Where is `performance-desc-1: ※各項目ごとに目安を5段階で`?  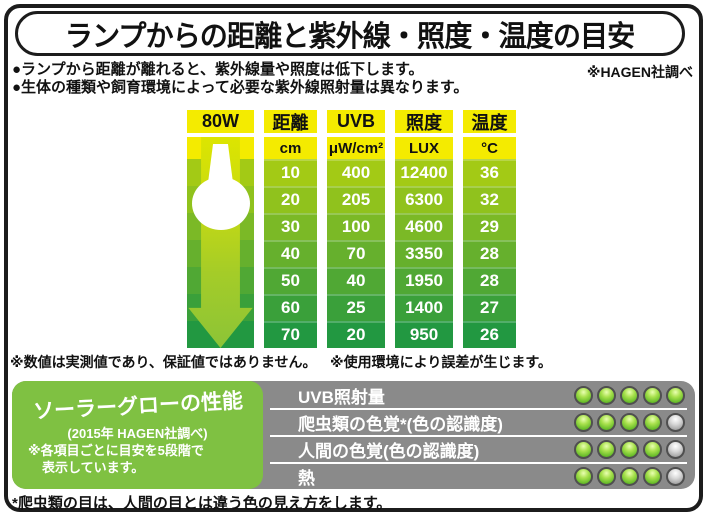
performance-desc-1: ※各項目ごとに目安を5段階で is located at coordinates (116, 450).